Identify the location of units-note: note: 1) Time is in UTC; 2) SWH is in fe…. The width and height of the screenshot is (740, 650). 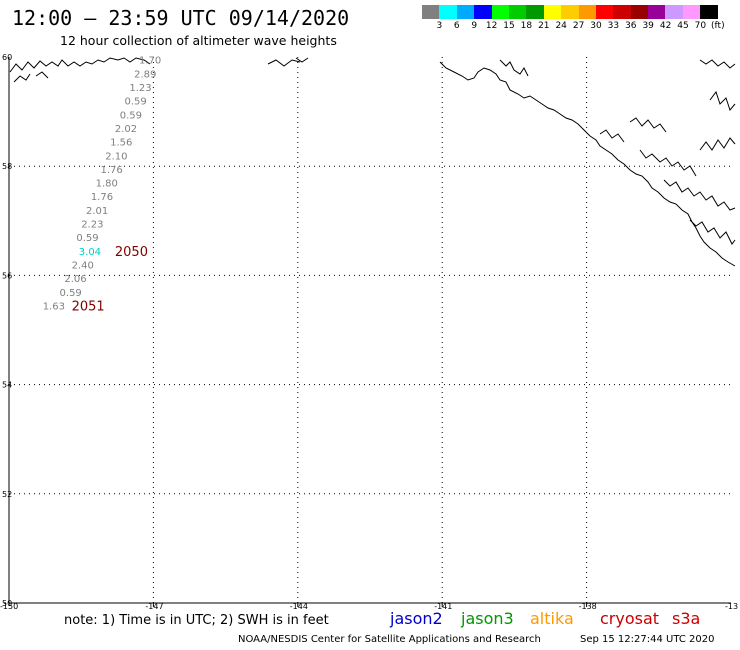
(196, 620).